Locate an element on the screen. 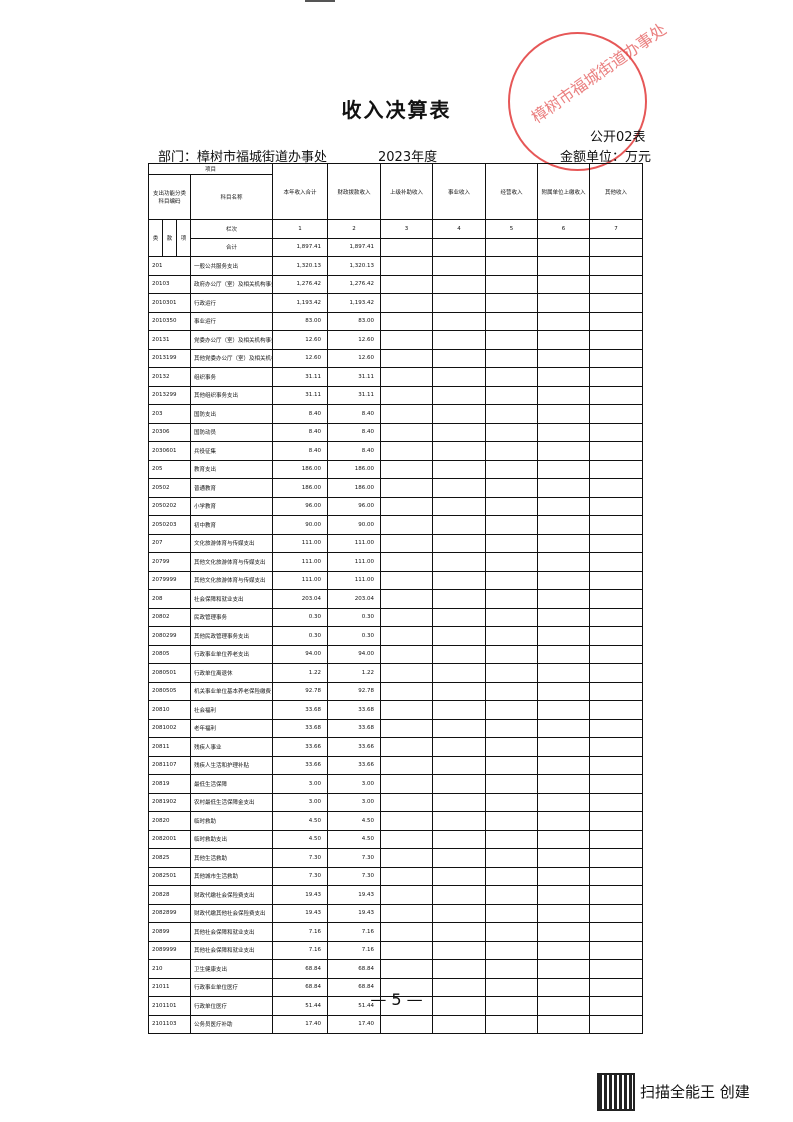  subject-name: 农村最低生活保障金支出 is located at coordinates (231, 802).